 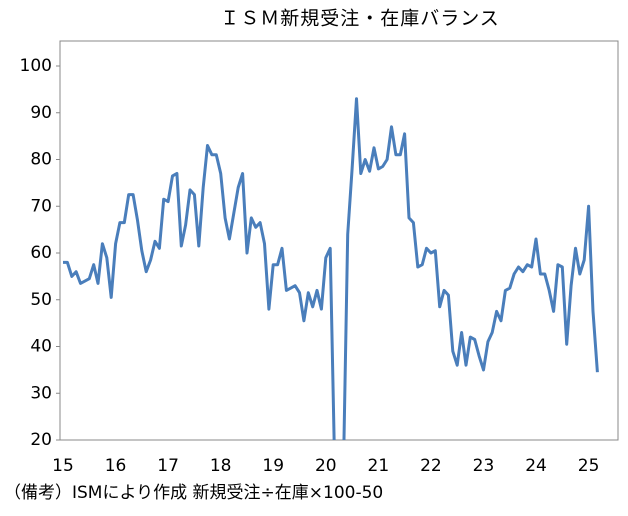 I want to click on x-tick-label: 24, so click(x=536, y=466).